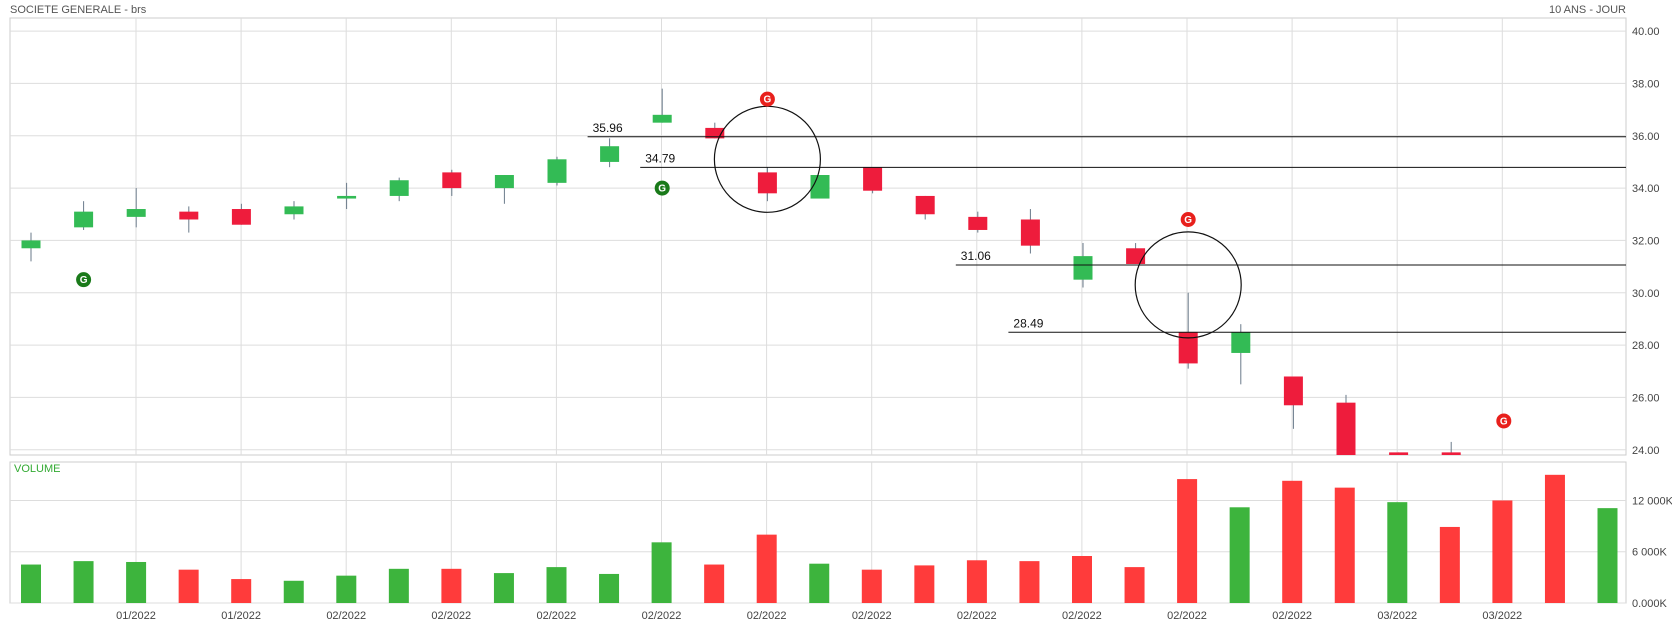  What do you see at coordinates (1650, 553) in the screenshot?
I see `volume-tick-label: 6 000K` at bounding box center [1650, 553].